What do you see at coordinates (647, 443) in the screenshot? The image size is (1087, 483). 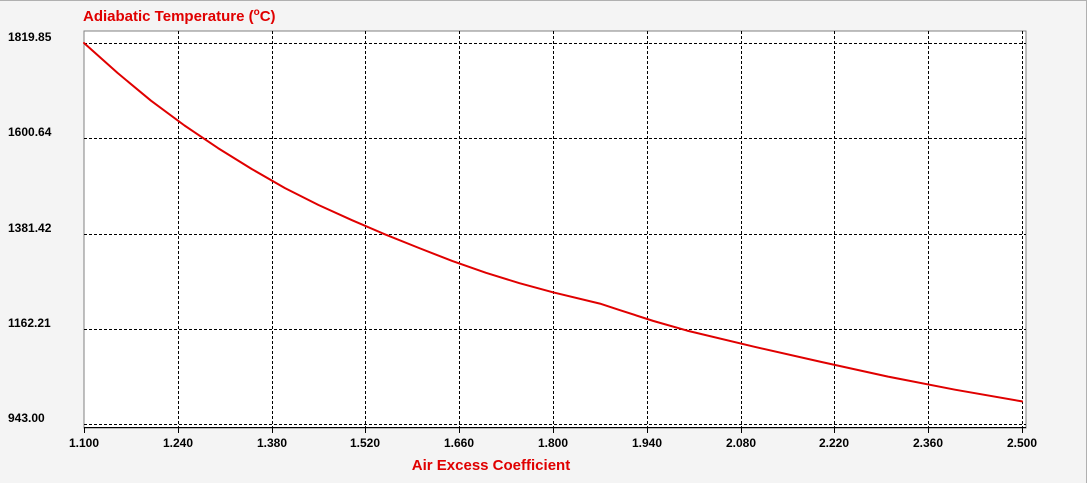 I see `x-tick-label: 1.940` at bounding box center [647, 443].